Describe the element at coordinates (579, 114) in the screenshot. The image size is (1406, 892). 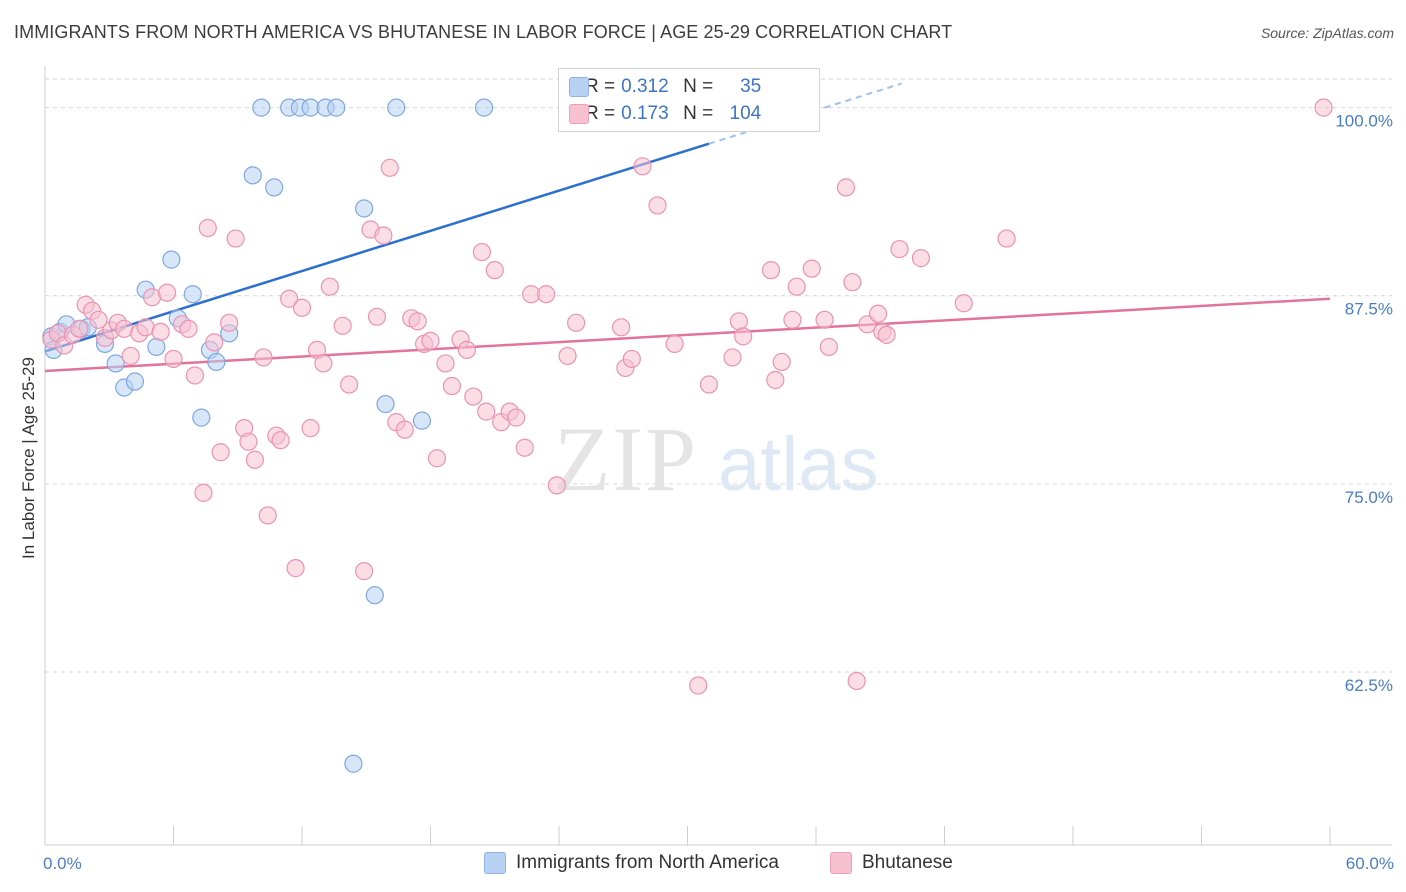
I see `legend-swatch-pink` at that location.